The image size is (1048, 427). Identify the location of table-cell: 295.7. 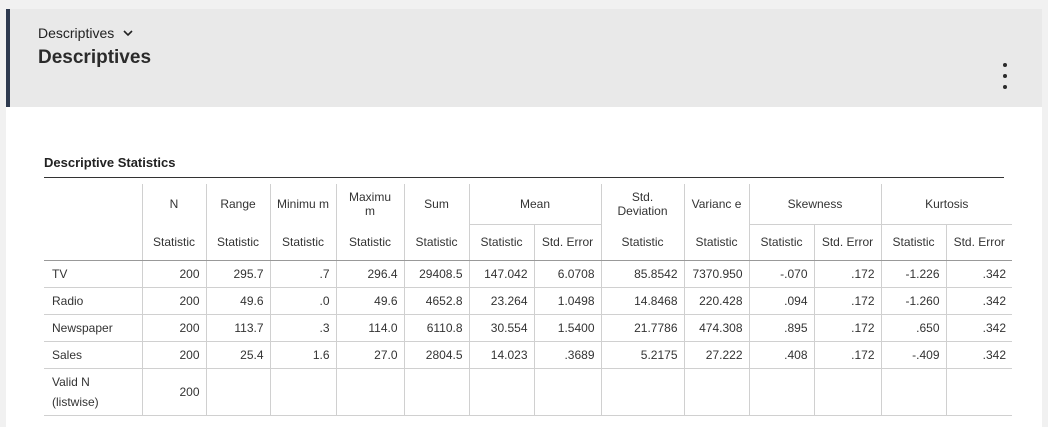
(237, 274).